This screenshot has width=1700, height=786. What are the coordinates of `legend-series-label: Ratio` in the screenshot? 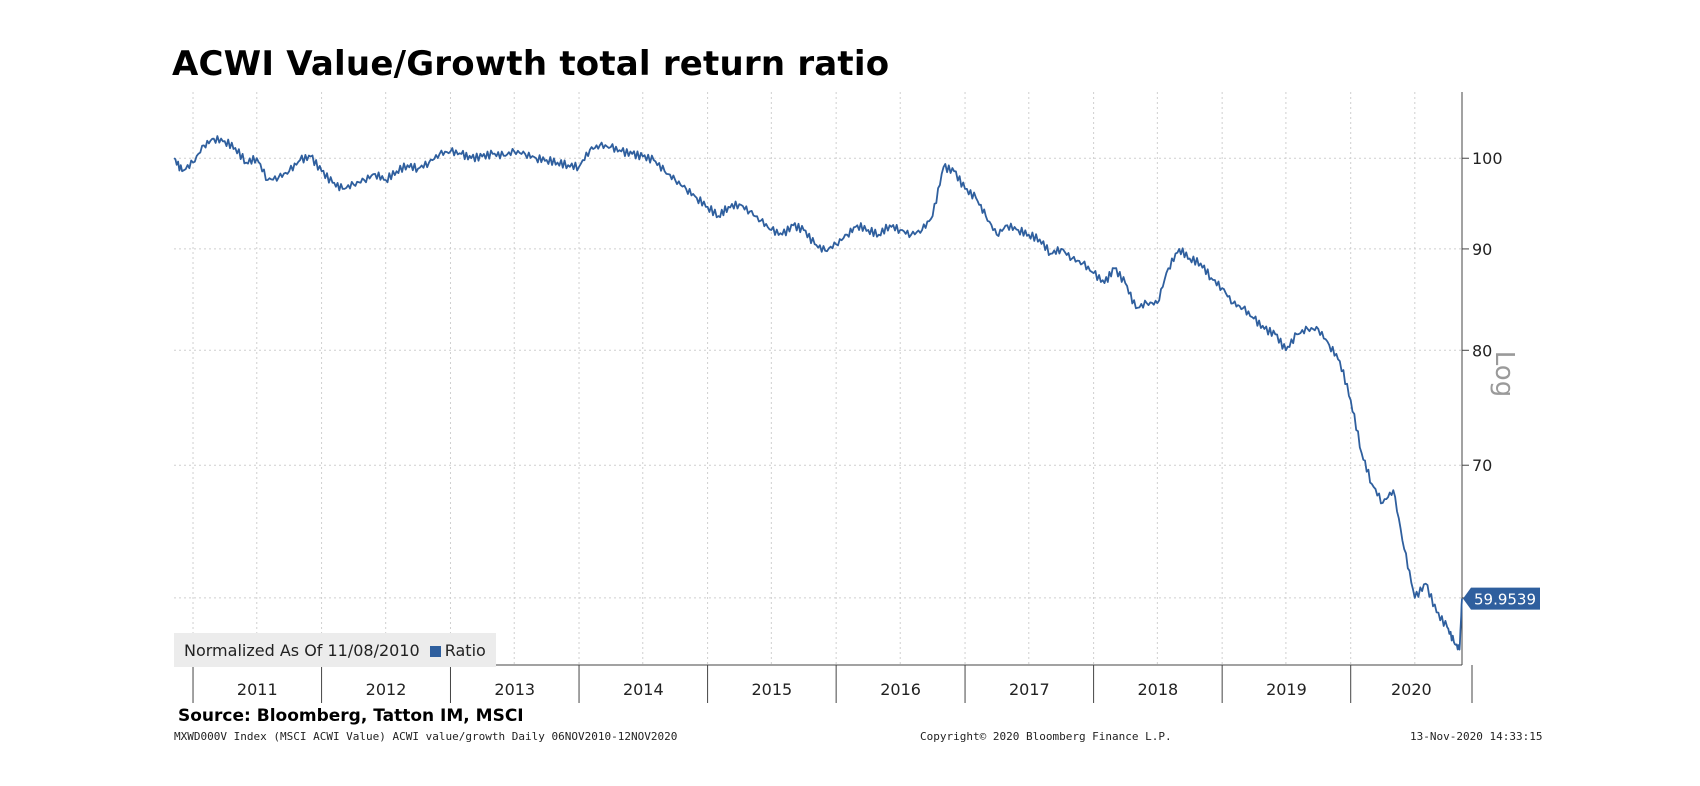 It's located at (465, 650).